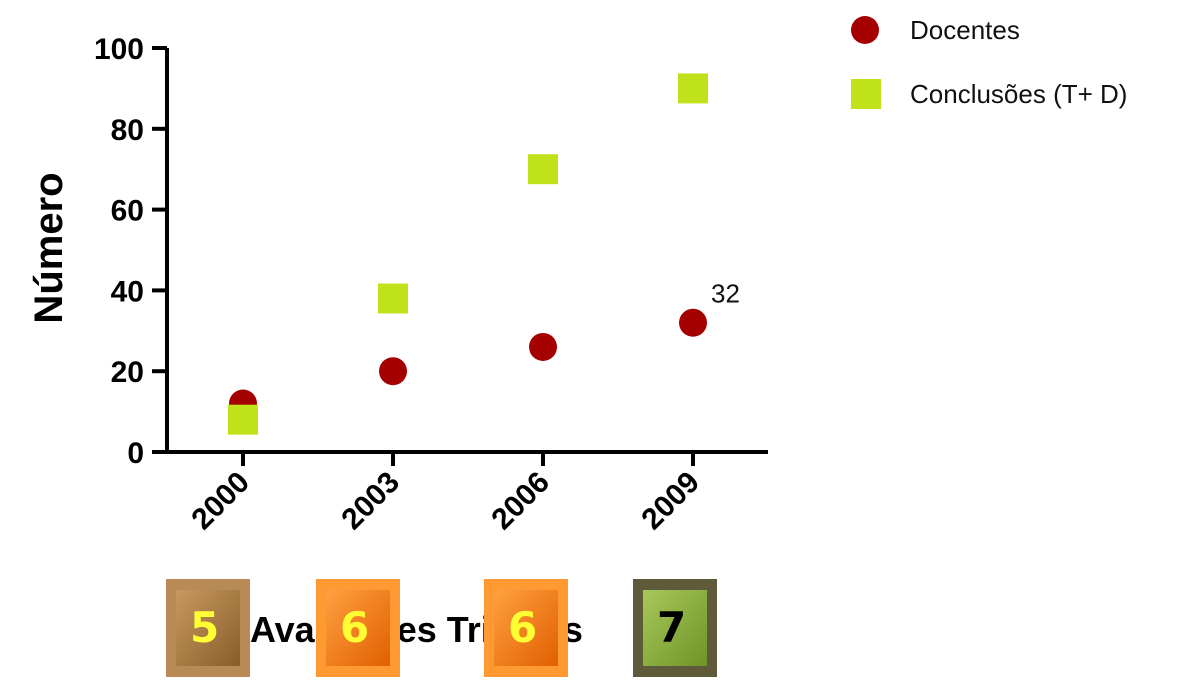 The height and width of the screenshot is (680, 1191). What do you see at coordinates (725, 294) in the screenshot?
I see `data-label: 32` at bounding box center [725, 294].